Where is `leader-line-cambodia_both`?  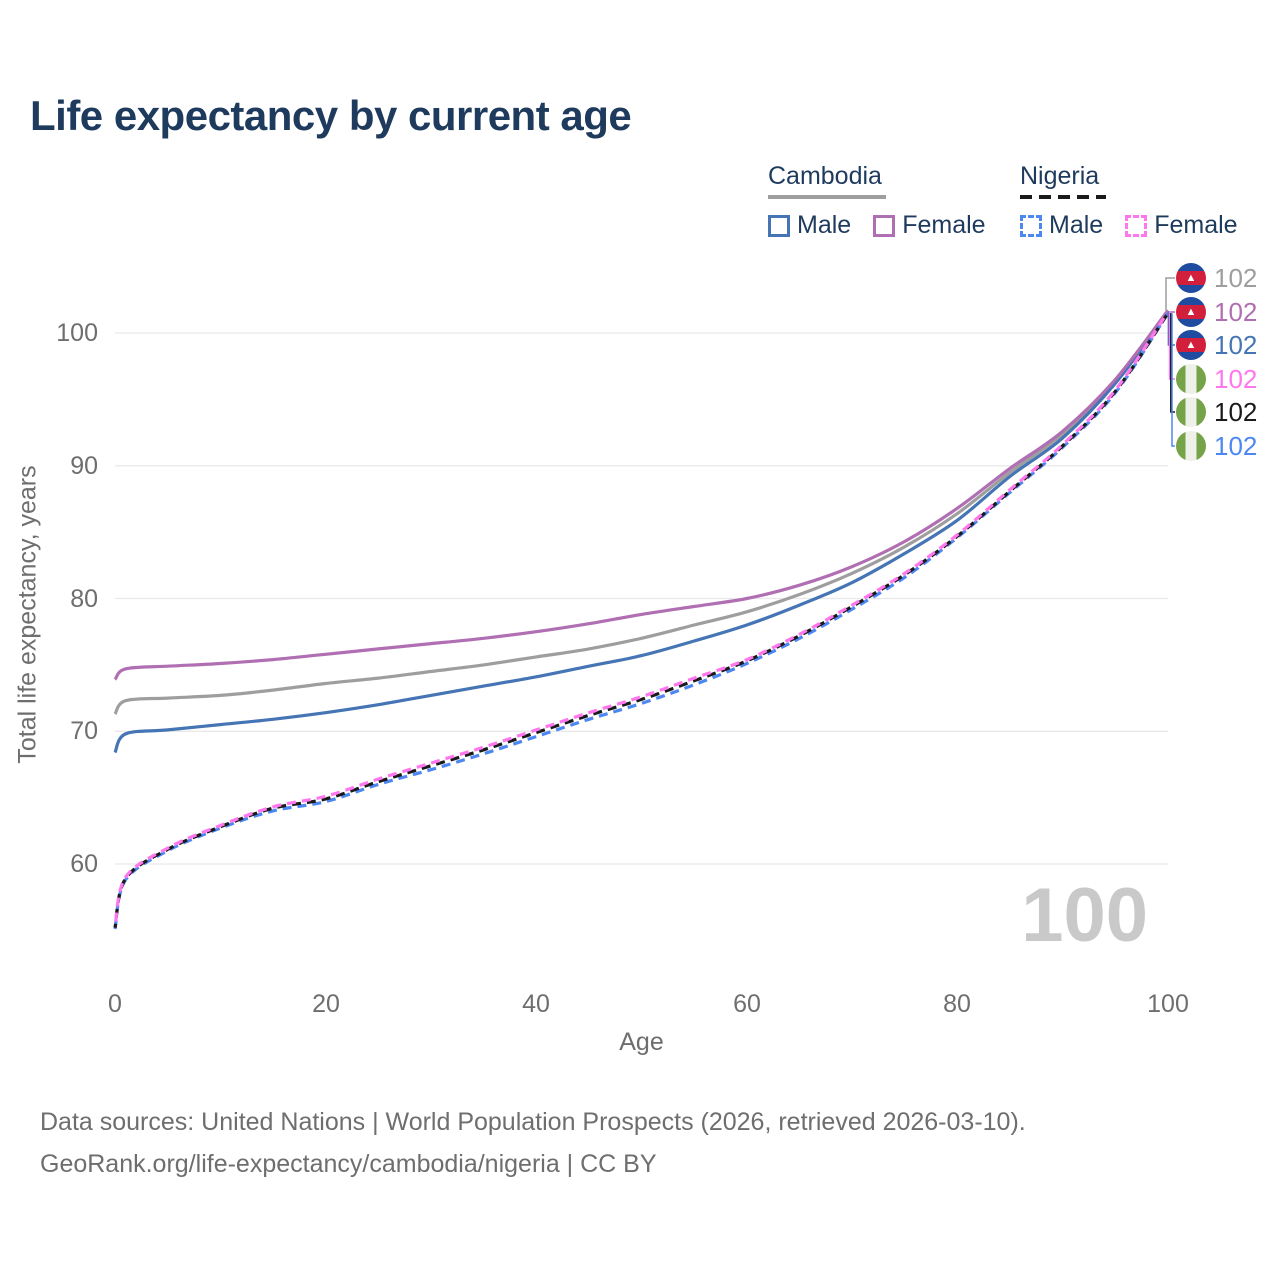 leader-line-cambodia_both is located at coordinates (1170, 294).